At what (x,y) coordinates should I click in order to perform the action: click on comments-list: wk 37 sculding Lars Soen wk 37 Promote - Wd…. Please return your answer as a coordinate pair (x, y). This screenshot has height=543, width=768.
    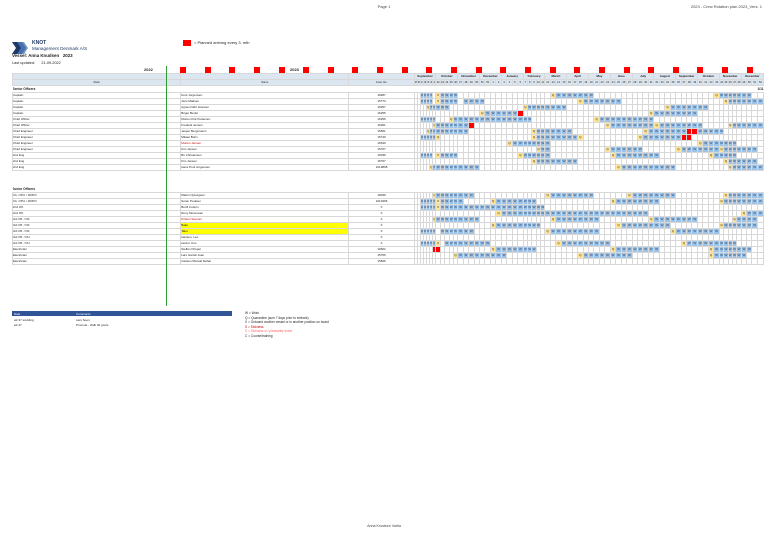
    Looking at the image, I should click on (122, 323).